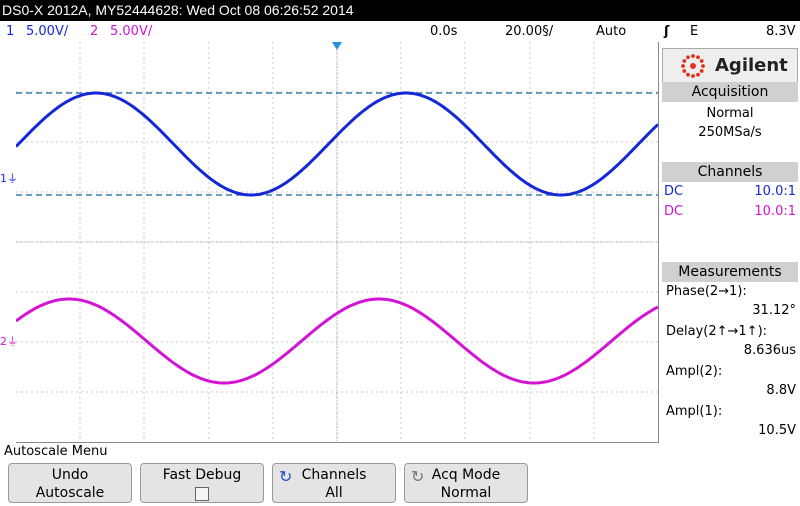 The width and height of the screenshot is (800, 506). I want to click on delay-label: Delay(2↑→1↑):, so click(717, 331).